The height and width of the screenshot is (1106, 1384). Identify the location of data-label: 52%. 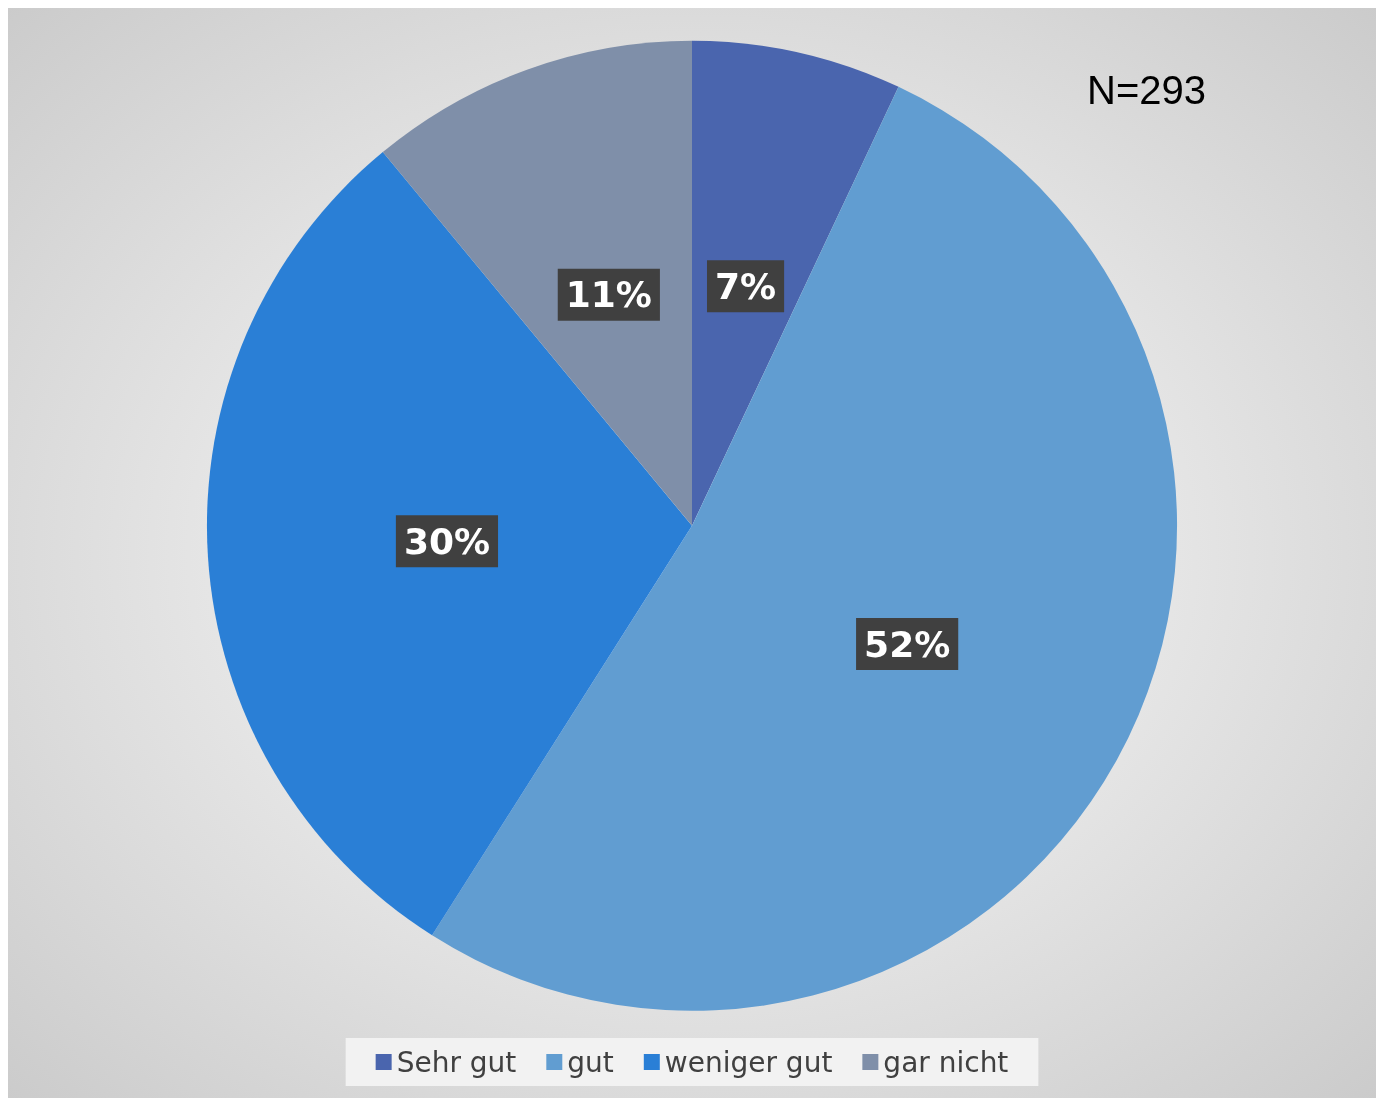
(907, 644).